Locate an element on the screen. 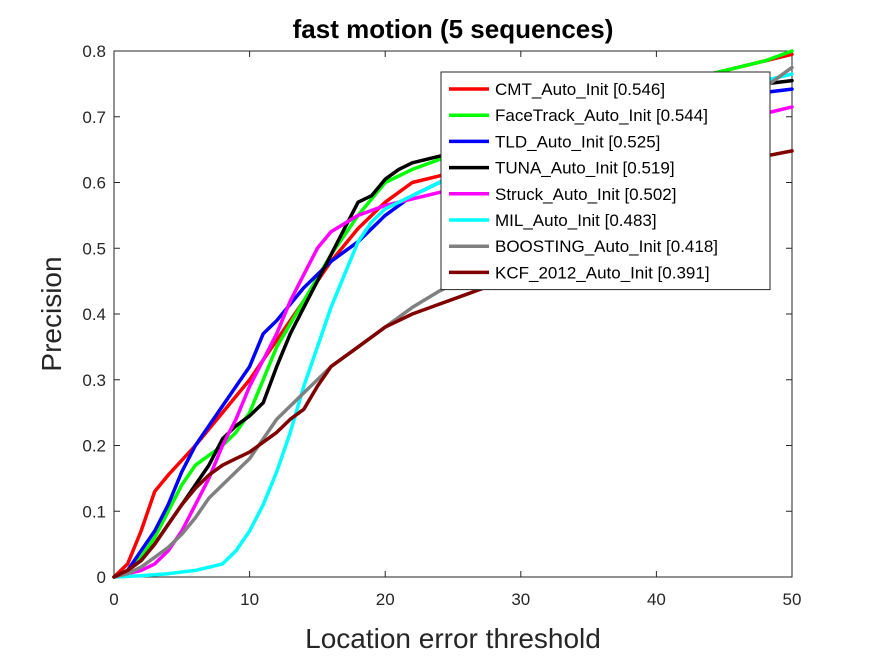  x-tick-label: 50 is located at coordinates (792, 599).